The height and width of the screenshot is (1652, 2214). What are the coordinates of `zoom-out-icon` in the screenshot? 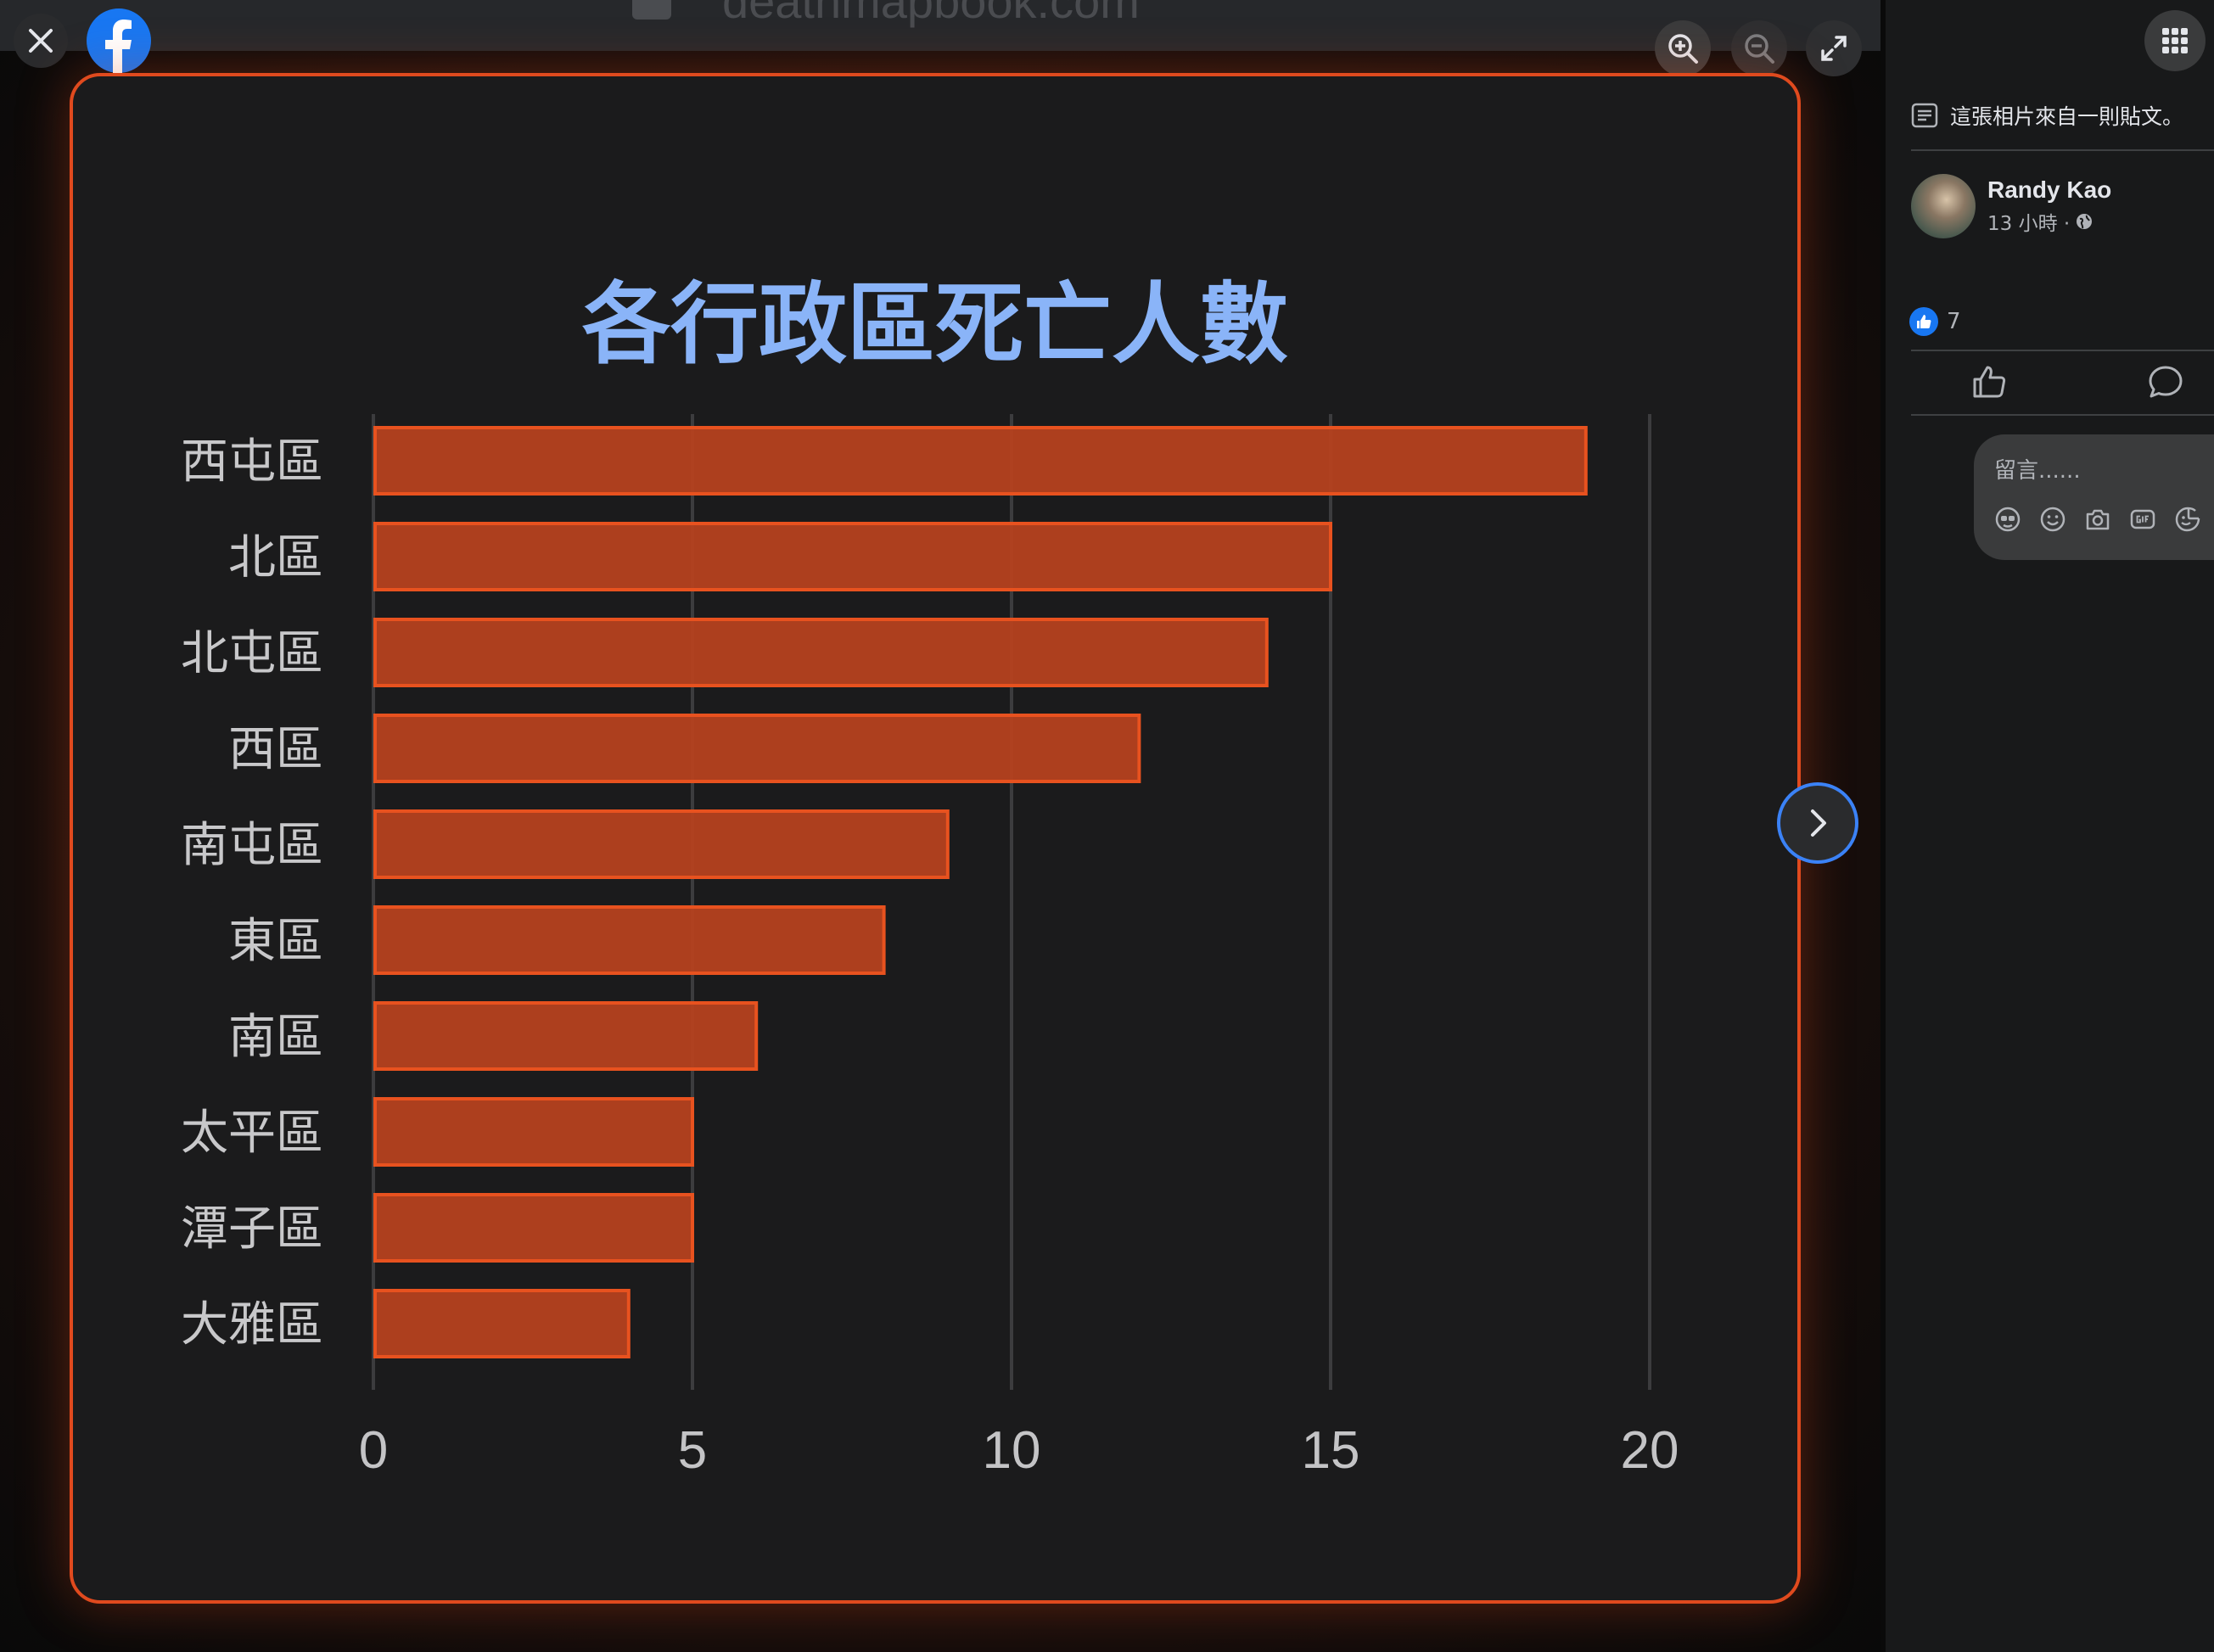 It's located at (1759, 49).